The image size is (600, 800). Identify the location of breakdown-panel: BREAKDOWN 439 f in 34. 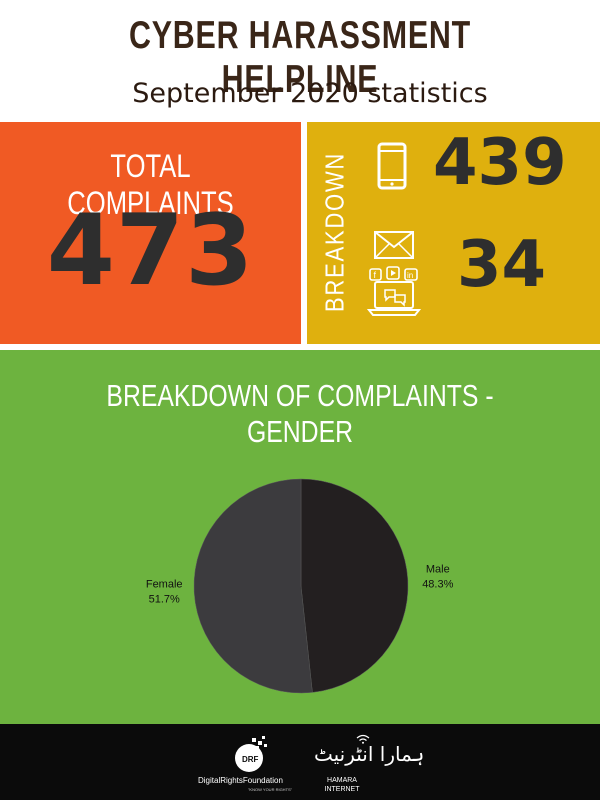
(453, 233).